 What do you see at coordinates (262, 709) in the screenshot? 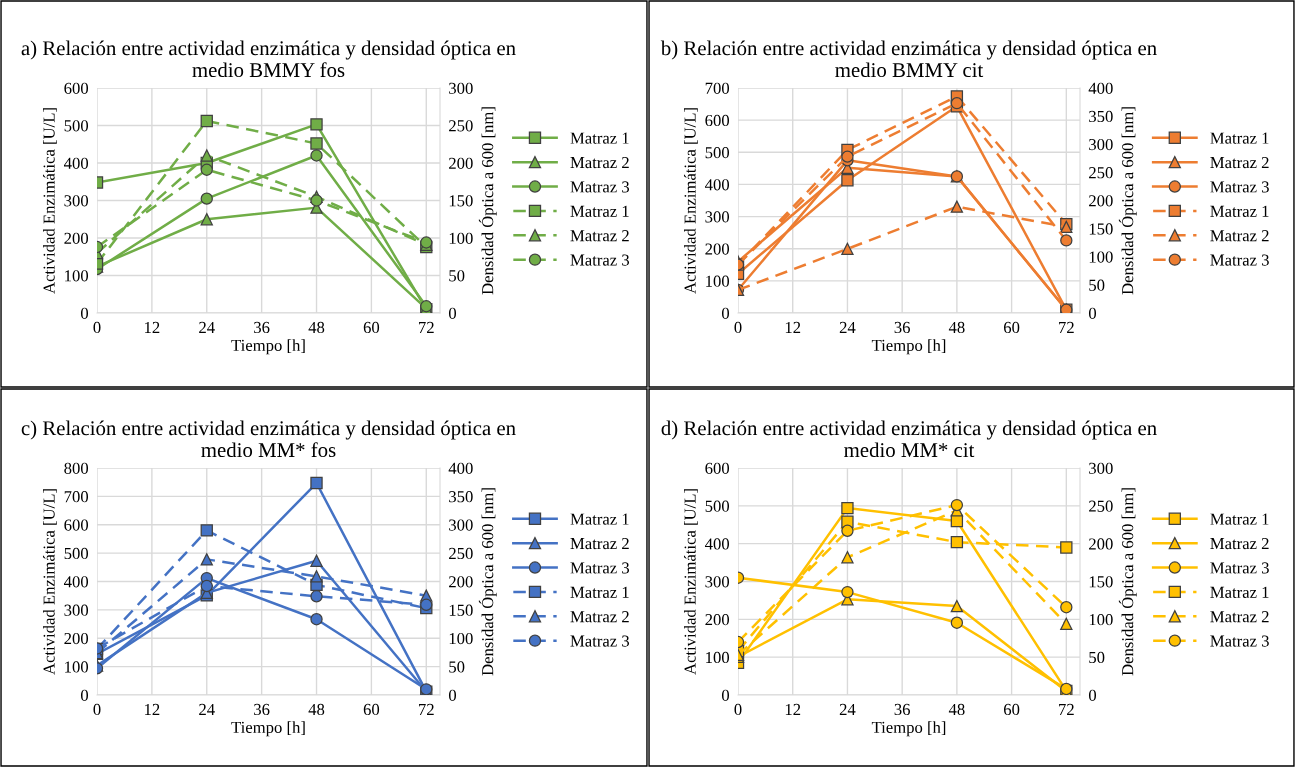
I see `x-tick-label: 36` at bounding box center [262, 709].